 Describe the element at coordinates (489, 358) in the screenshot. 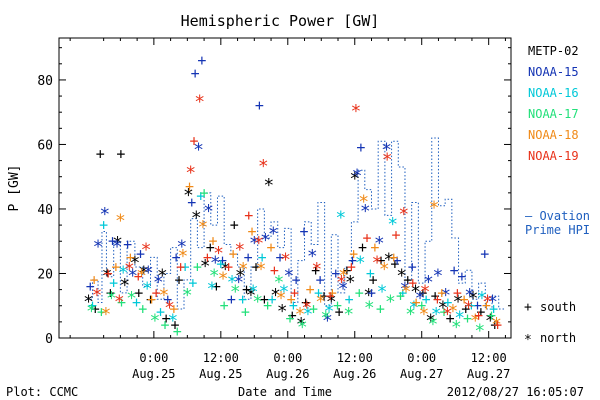

I see `x-tick-time-label: 12:00` at that location.